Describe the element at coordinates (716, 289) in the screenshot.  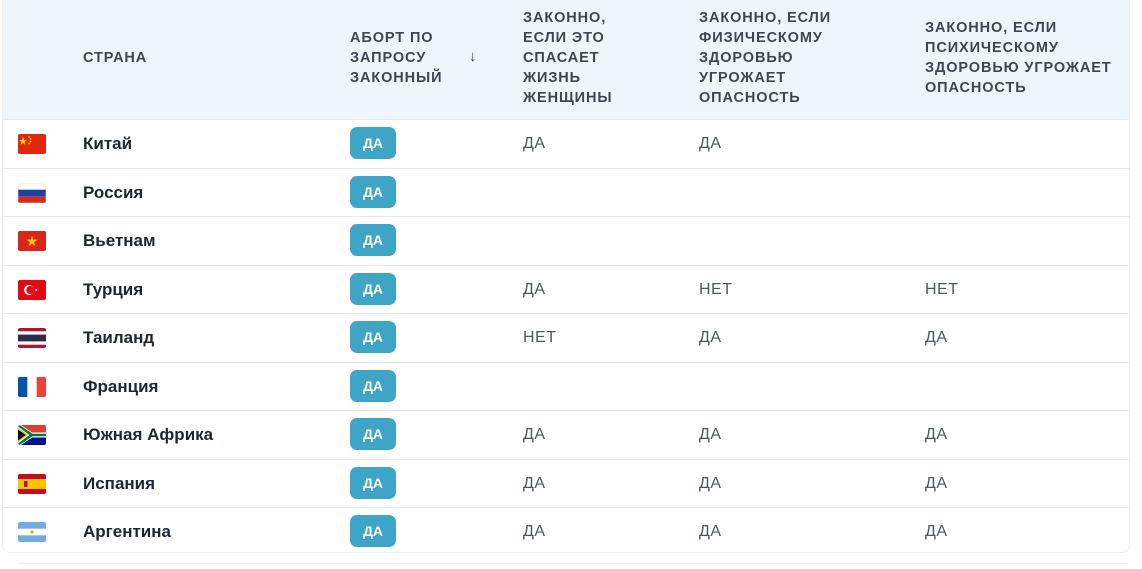
I see `physical-cell: НЕТ` at that location.